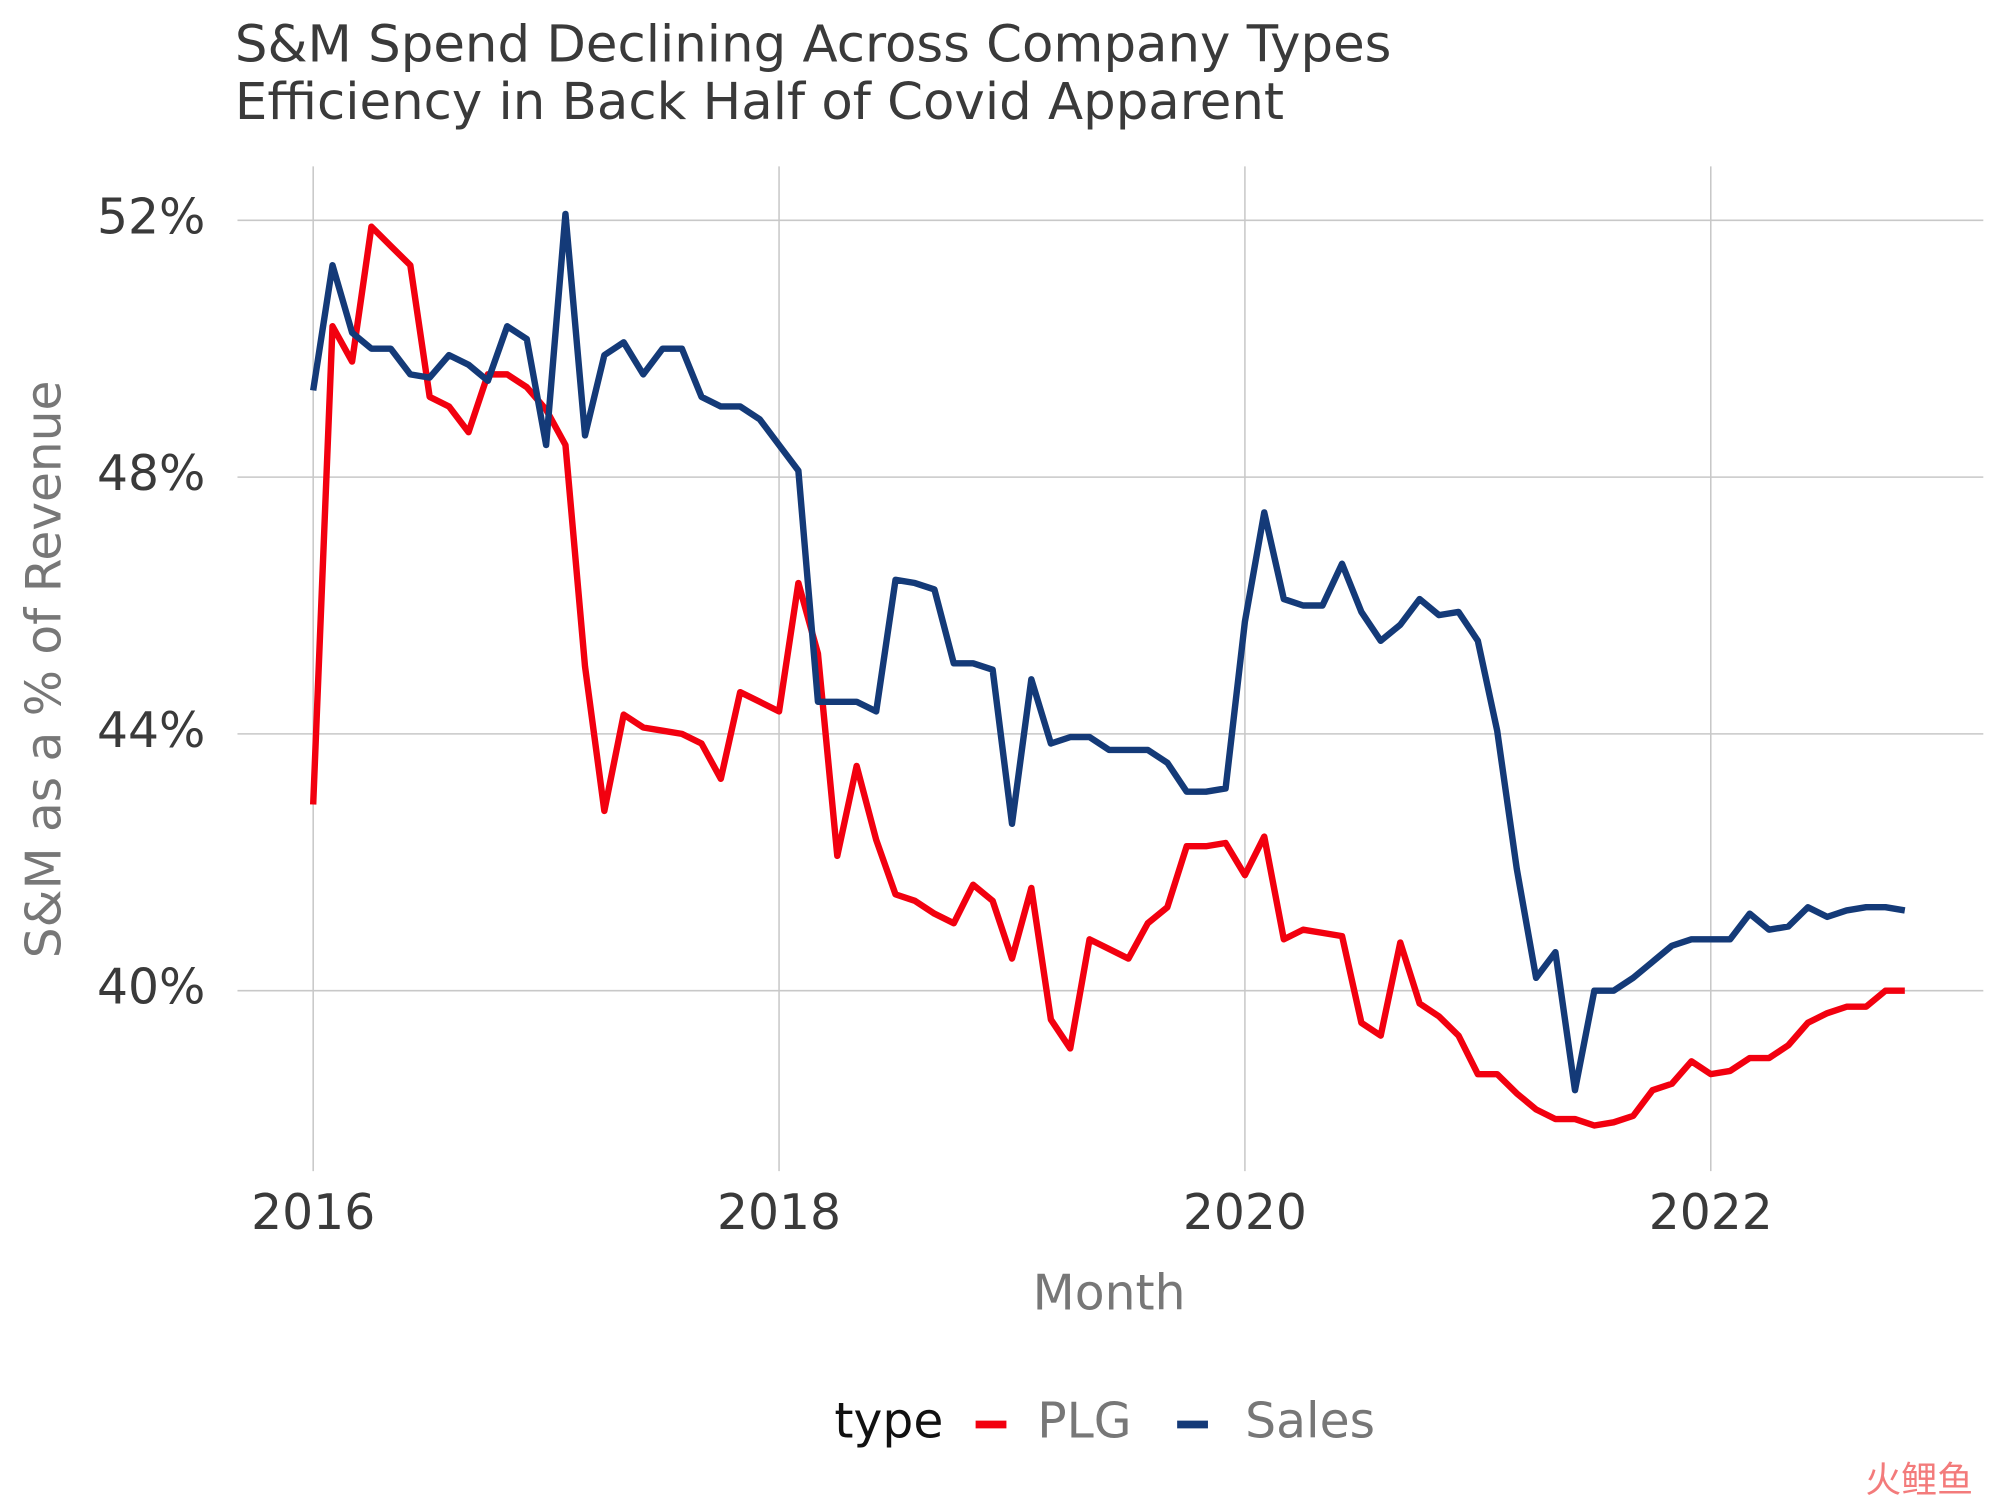 The height and width of the screenshot is (1500, 2000). What do you see at coordinates (1310, 1422) in the screenshot?
I see `legend-label: Sales` at bounding box center [1310, 1422].